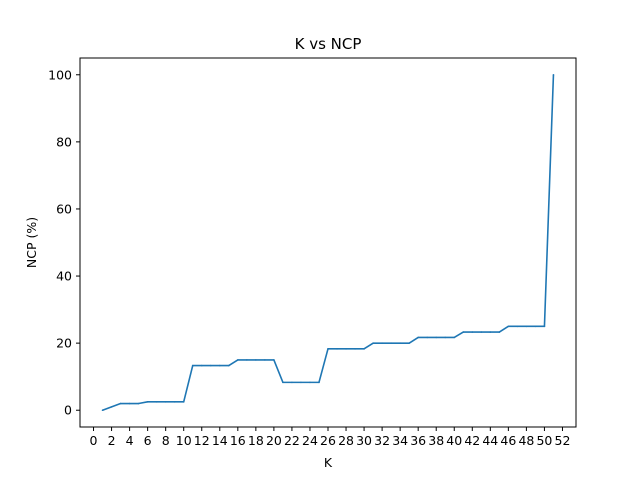 Image resolution: width=640 pixels, height=480 pixels. I want to click on x-tick-label: 12, so click(202, 440).